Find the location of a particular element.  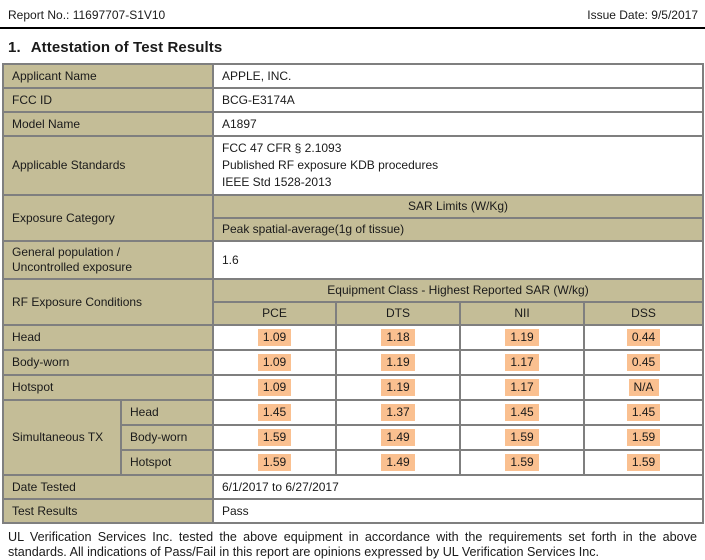

sar-value-cell: 1.17 is located at coordinates (522, 387).